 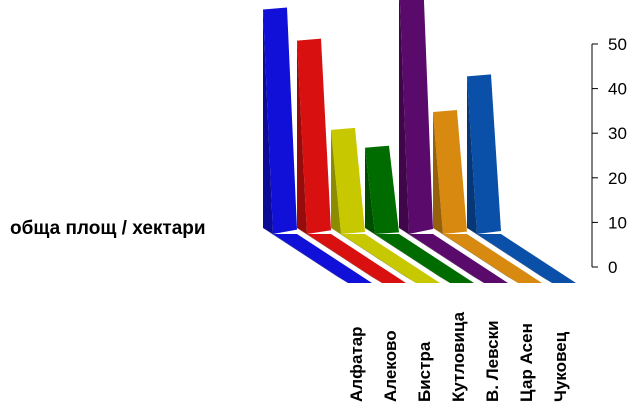 What do you see at coordinates (617, 178) in the screenshot?
I see `y-tick-label: 20` at bounding box center [617, 178].